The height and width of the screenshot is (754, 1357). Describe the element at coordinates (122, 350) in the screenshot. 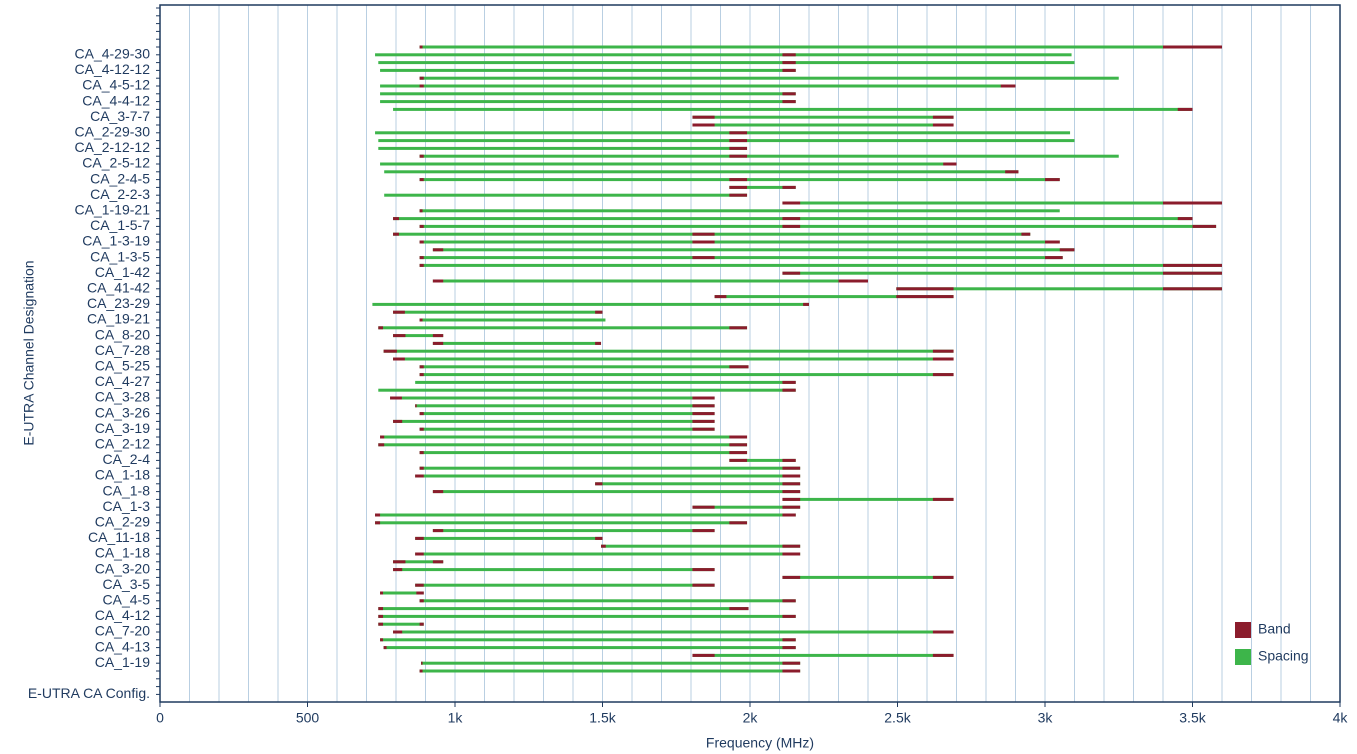

I see `y-tick-label: CA_7-28` at that location.